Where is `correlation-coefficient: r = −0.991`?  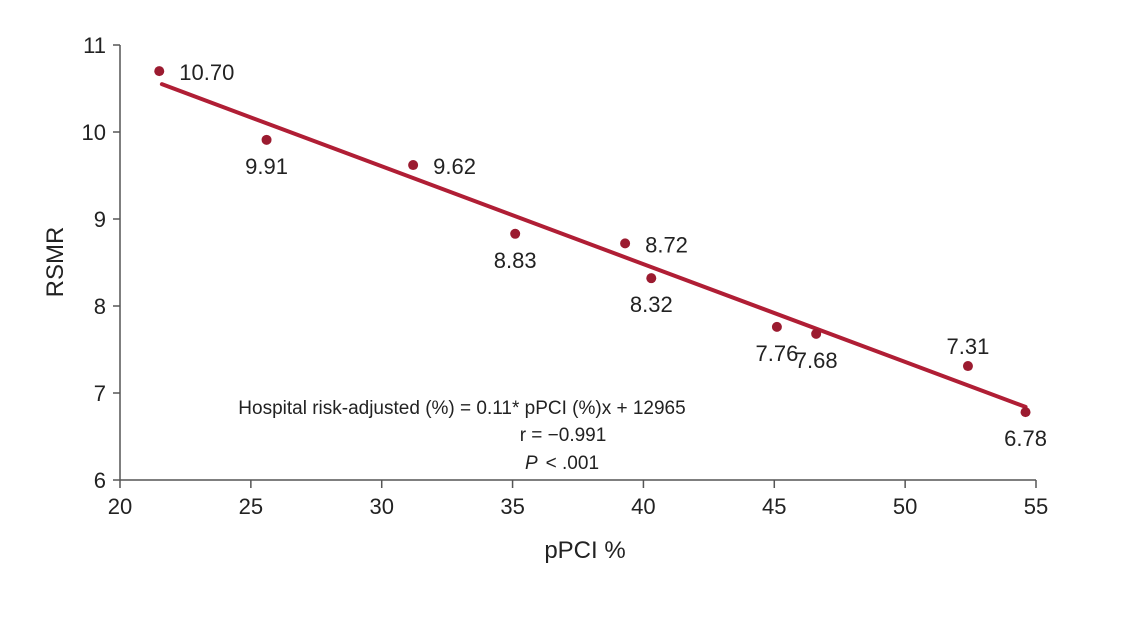
correlation-coefficient: r = −0.991 is located at coordinates (563, 435).